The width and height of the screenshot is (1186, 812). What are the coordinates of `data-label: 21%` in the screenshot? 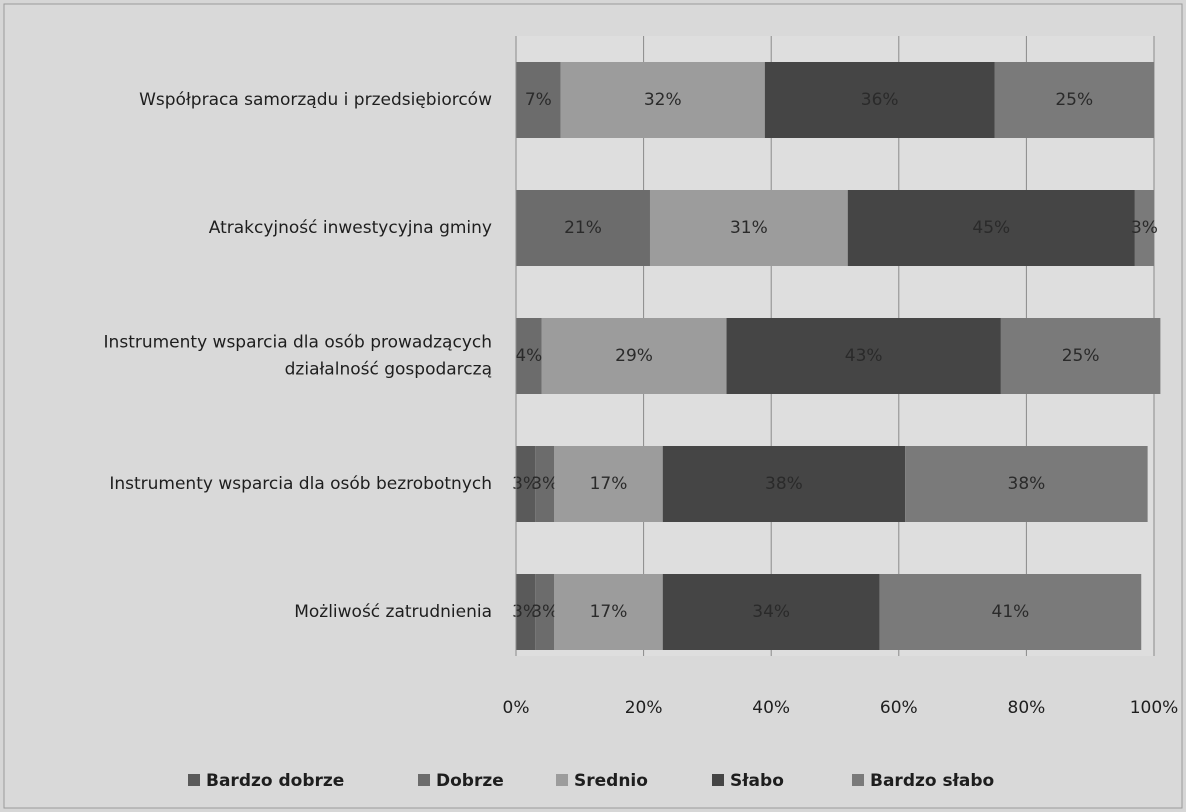 It's located at (583, 228).